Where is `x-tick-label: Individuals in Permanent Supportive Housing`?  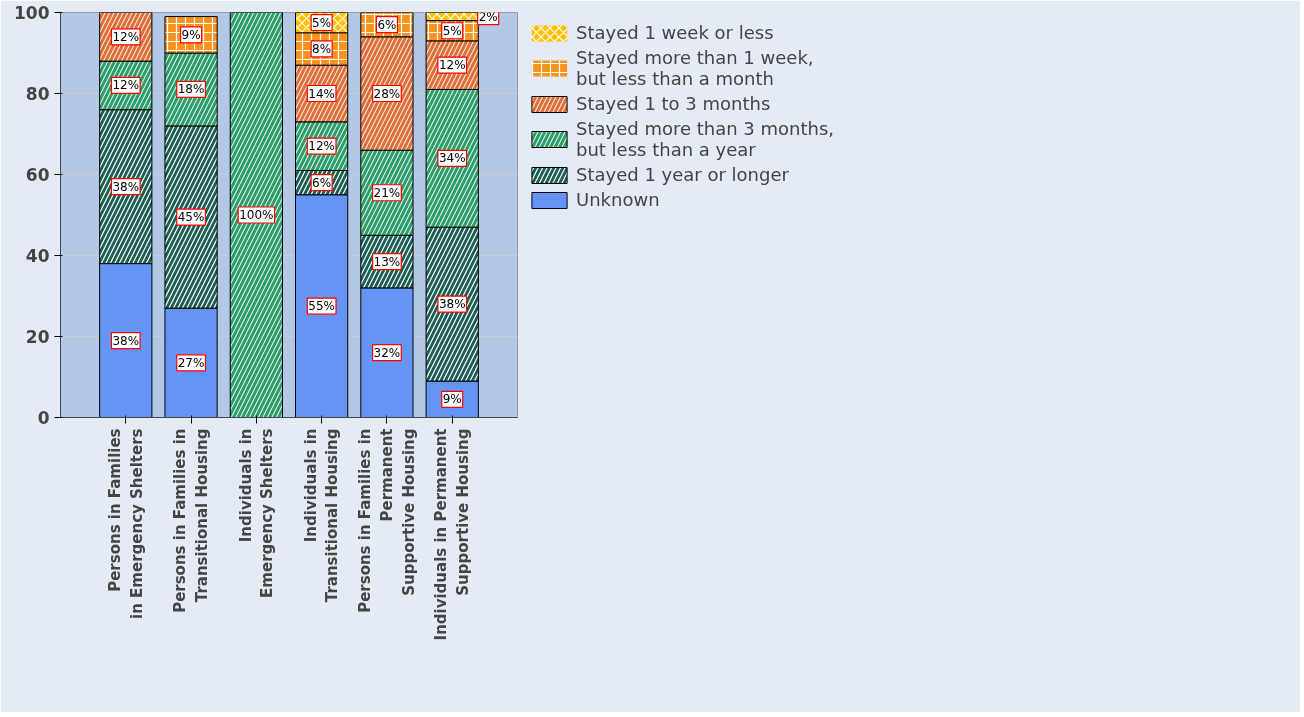 x-tick-label: Individuals in Permanent Supportive Housing is located at coordinates (452, 534).